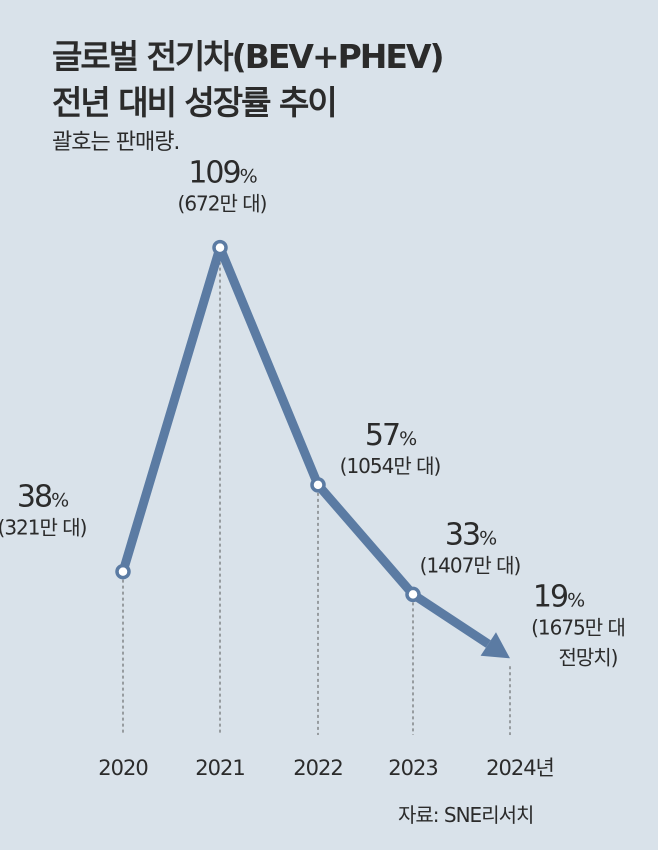  What do you see at coordinates (248, 56) in the screenshot?
I see `chart-title-line1: 글로벌 전기차(BEV+PHEV)` at bounding box center [248, 56].